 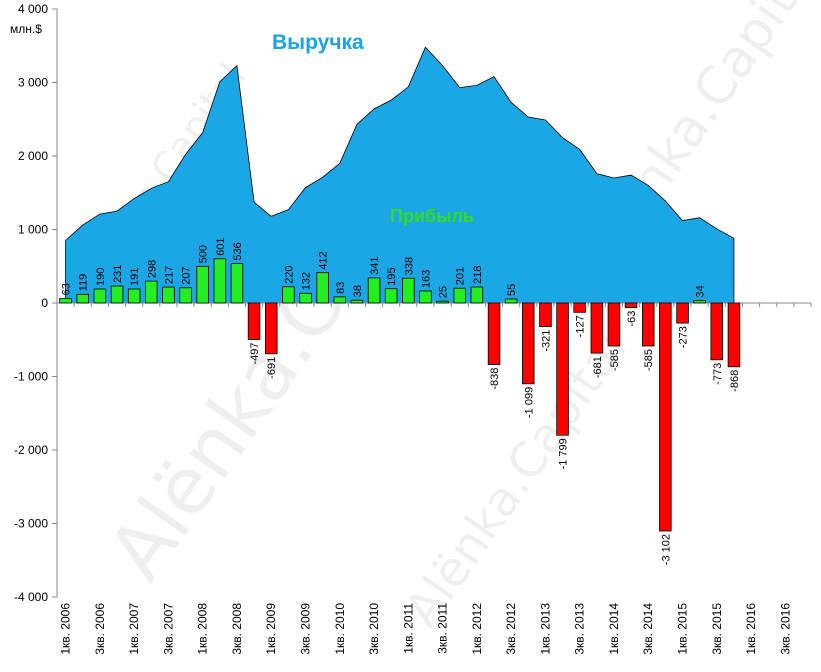 What do you see at coordinates (33, 83) in the screenshot?
I see `y-tick-label: 3 000` at bounding box center [33, 83].